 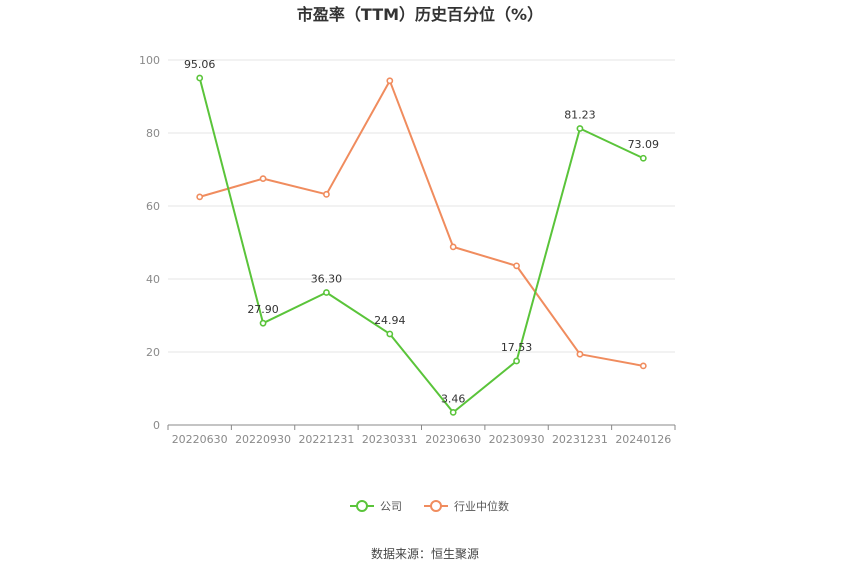 What do you see at coordinates (376, 506) in the screenshot?
I see `legend-item: 公司` at bounding box center [376, 506].